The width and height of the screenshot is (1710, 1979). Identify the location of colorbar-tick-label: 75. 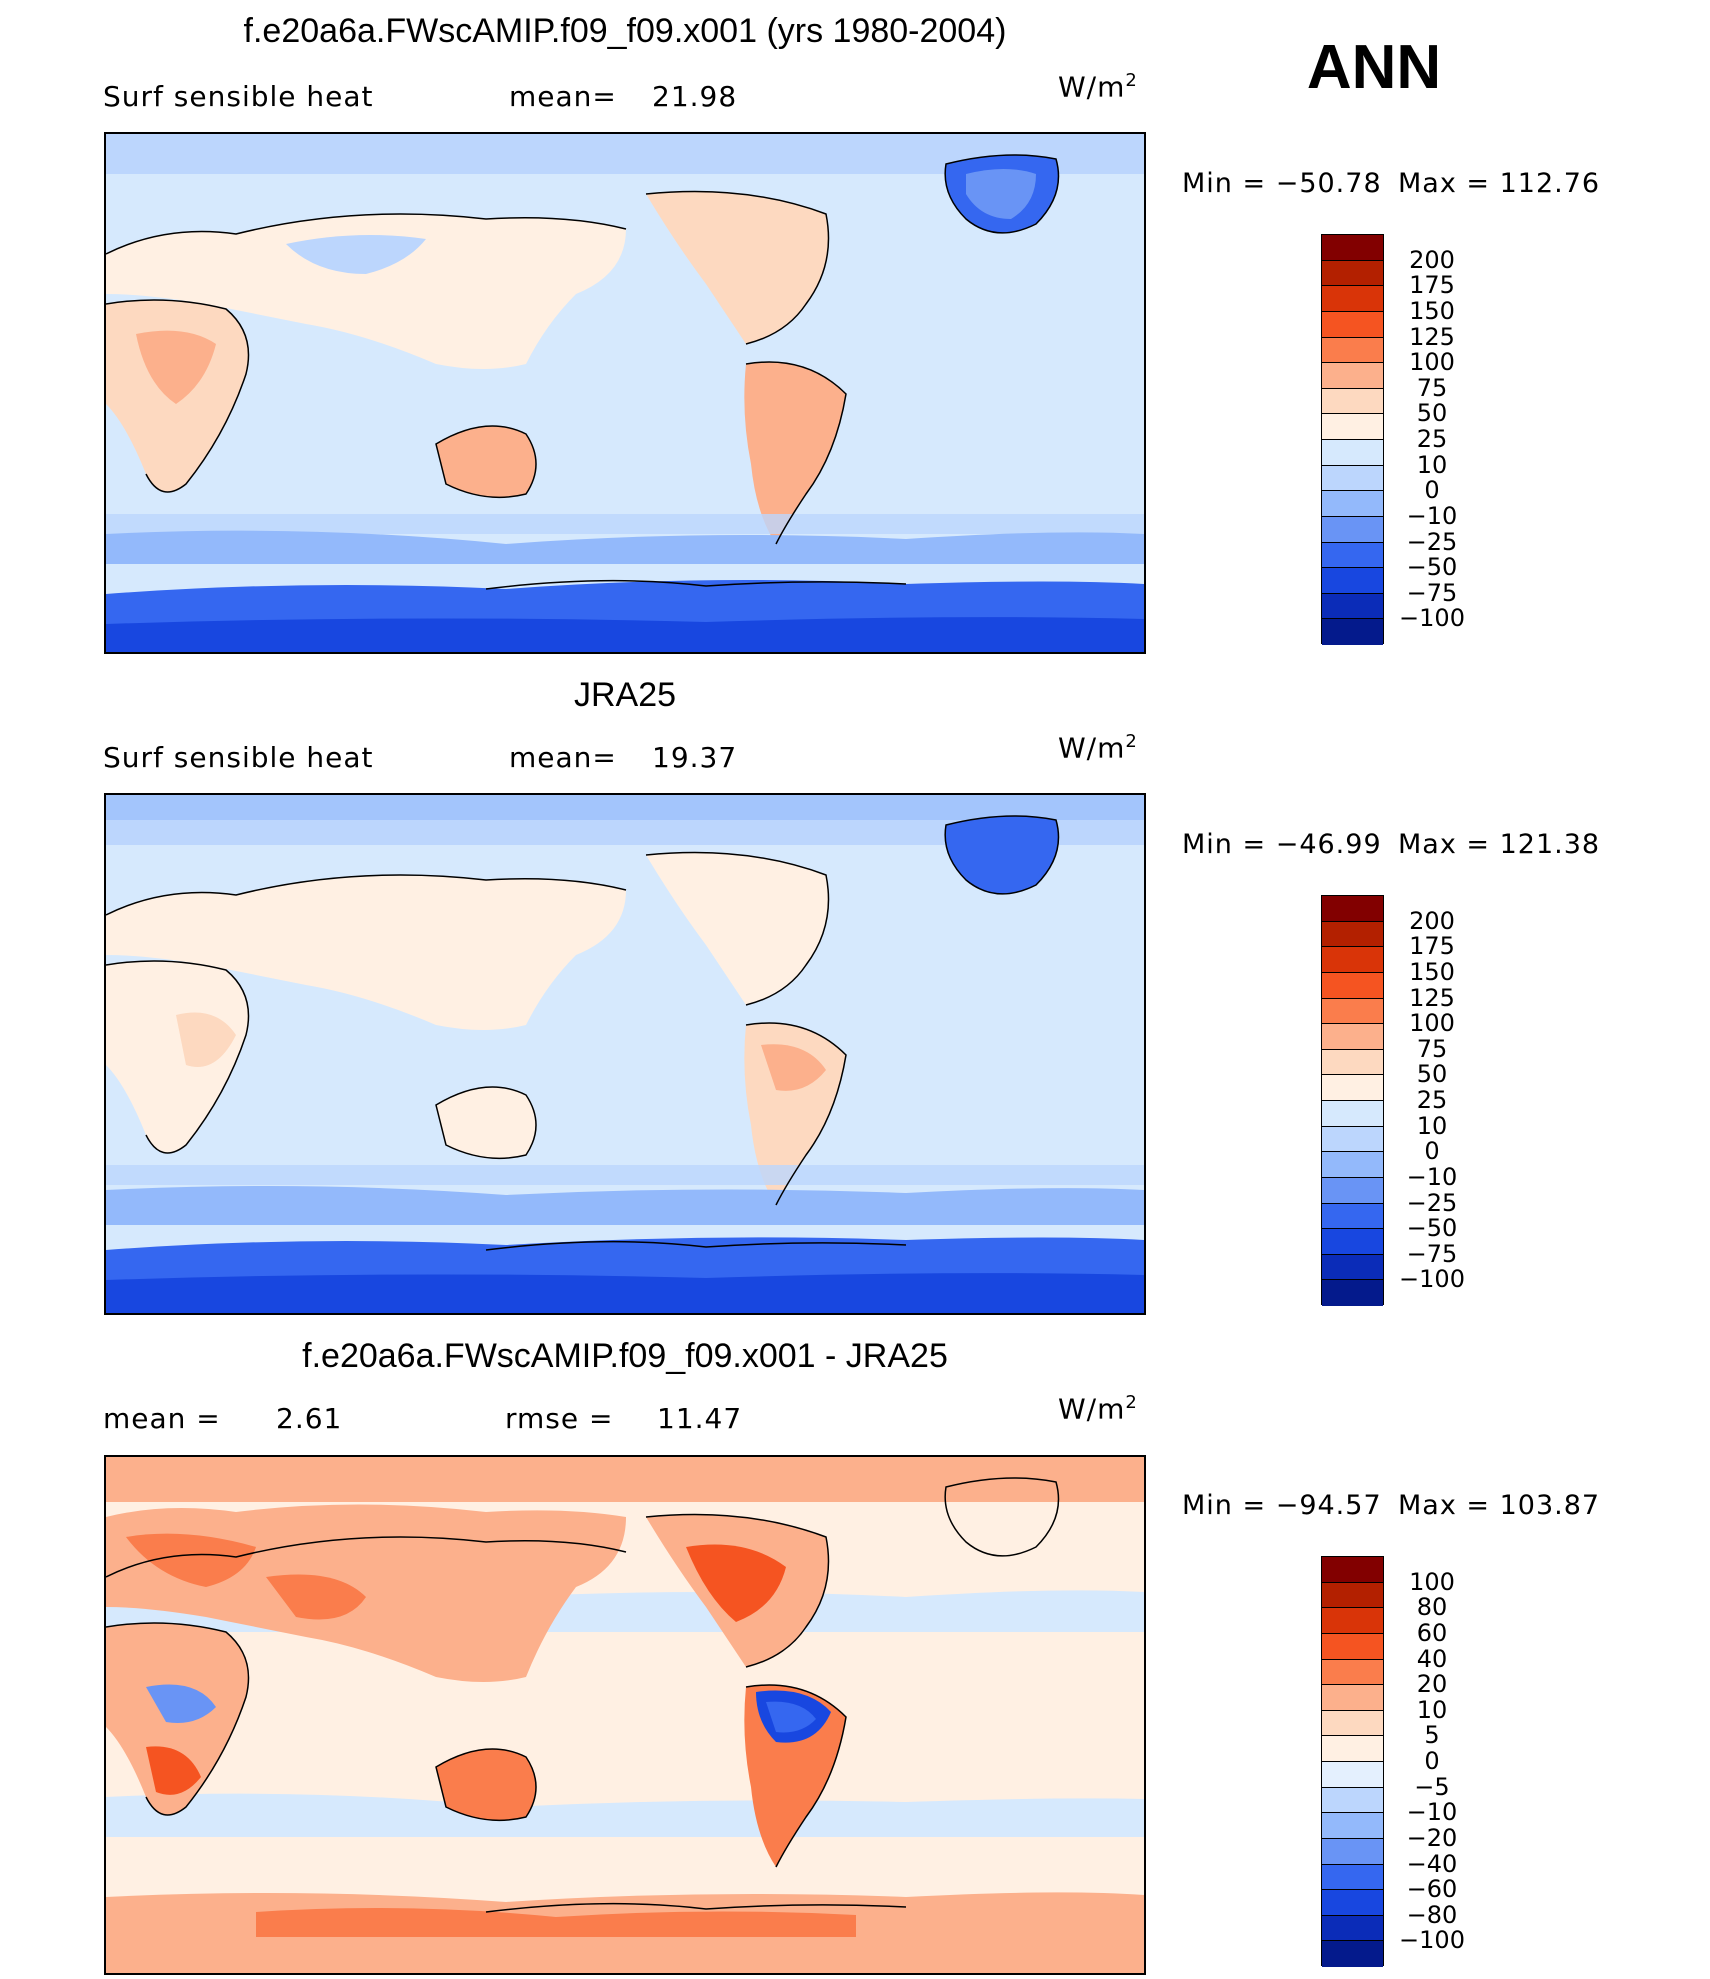
(1432, 1048).